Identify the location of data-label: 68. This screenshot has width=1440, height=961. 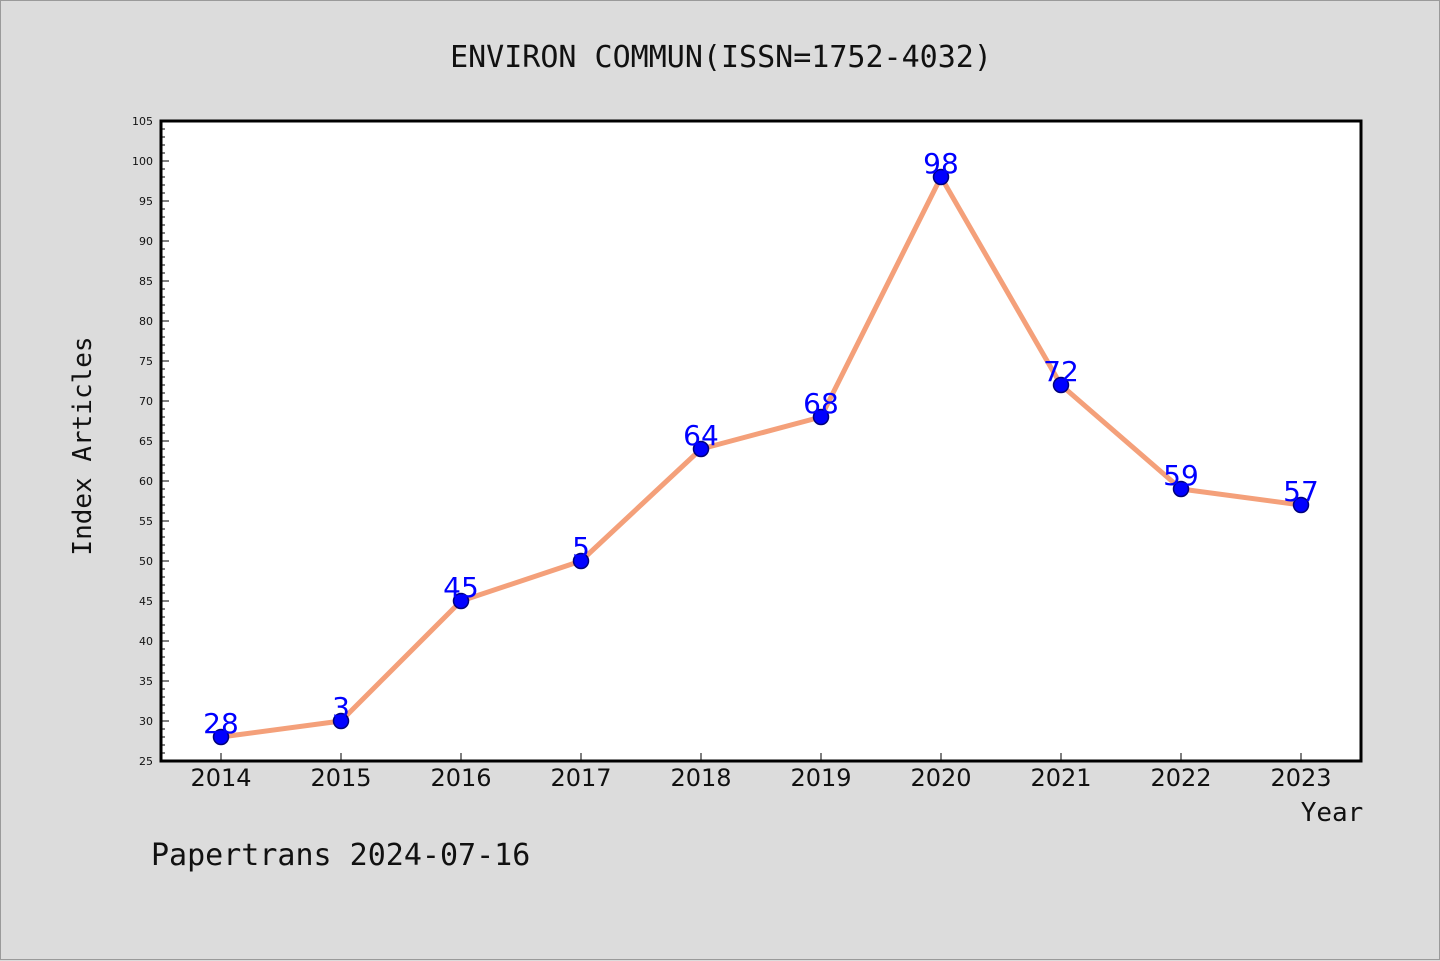
(821, 403).